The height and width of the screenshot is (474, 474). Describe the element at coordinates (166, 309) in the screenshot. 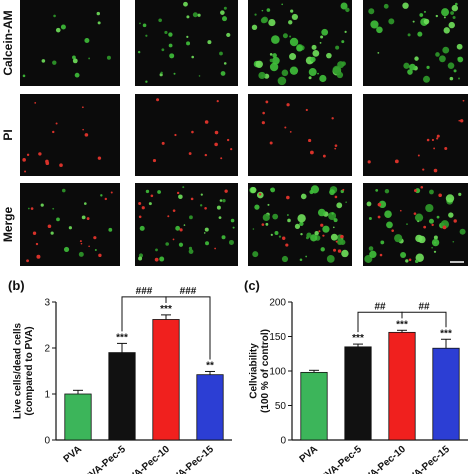

I see `significance: ***` at that location.